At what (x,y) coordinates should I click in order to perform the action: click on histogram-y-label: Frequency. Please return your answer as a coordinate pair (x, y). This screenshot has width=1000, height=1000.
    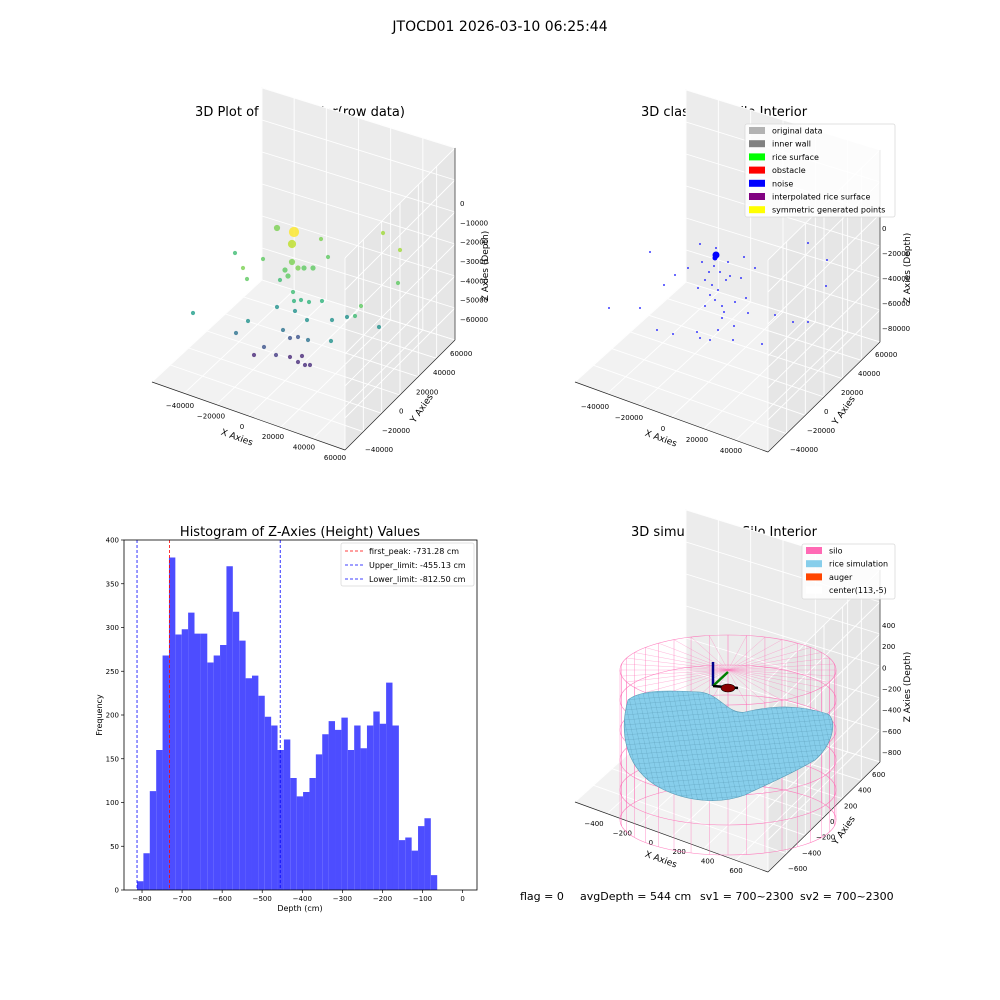
    Looking at the image, I should click on (99, 715).